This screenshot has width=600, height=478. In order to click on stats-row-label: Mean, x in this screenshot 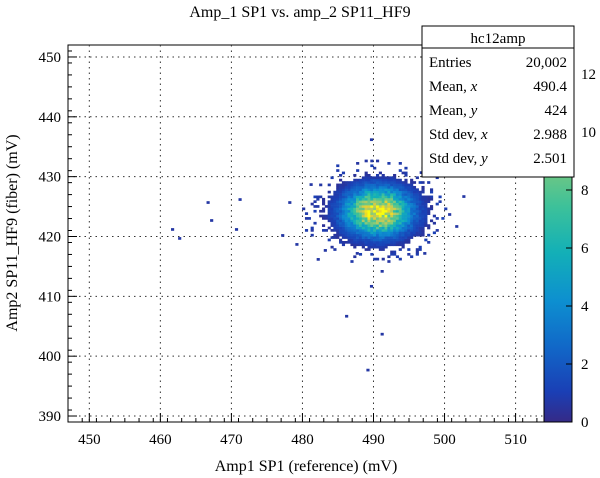, I will do `click(453, 87)`.